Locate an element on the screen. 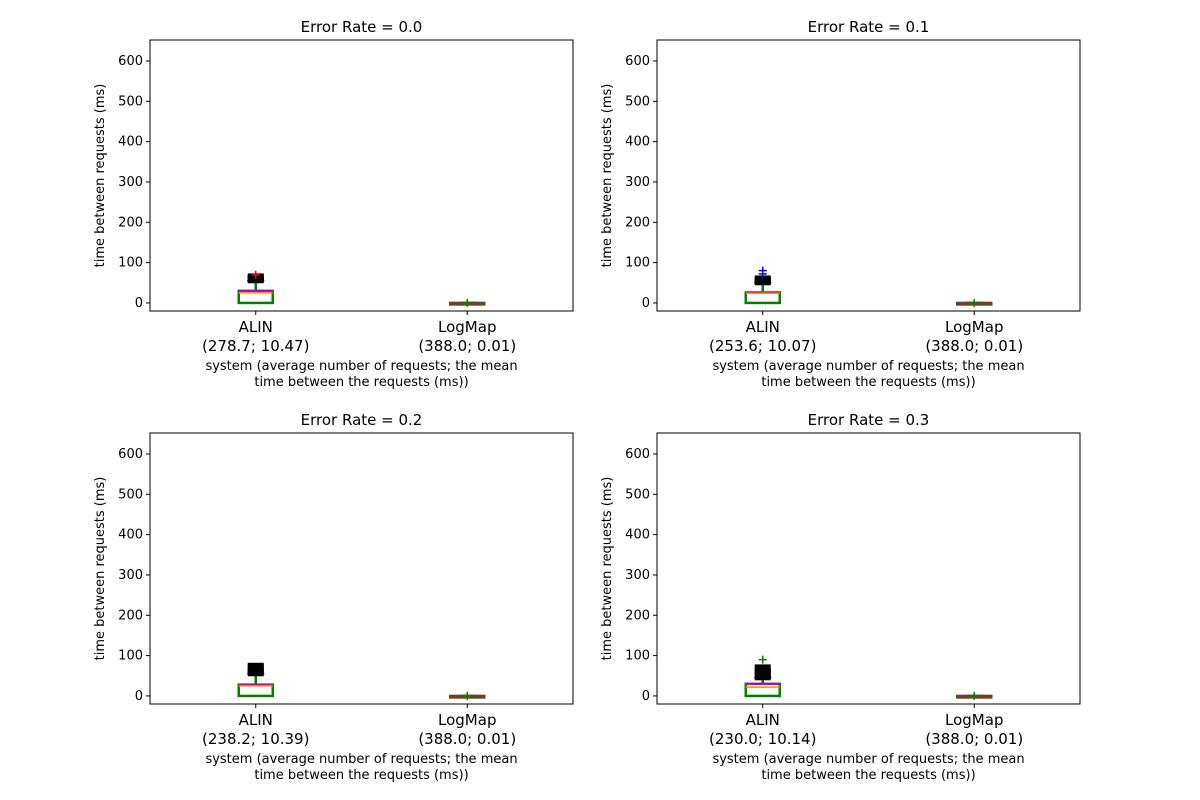 Image resolution: width=1200 pixels, height=800 pixels. subplot-title: Error Rate = 0.1 is located at coordinates (869, 27).